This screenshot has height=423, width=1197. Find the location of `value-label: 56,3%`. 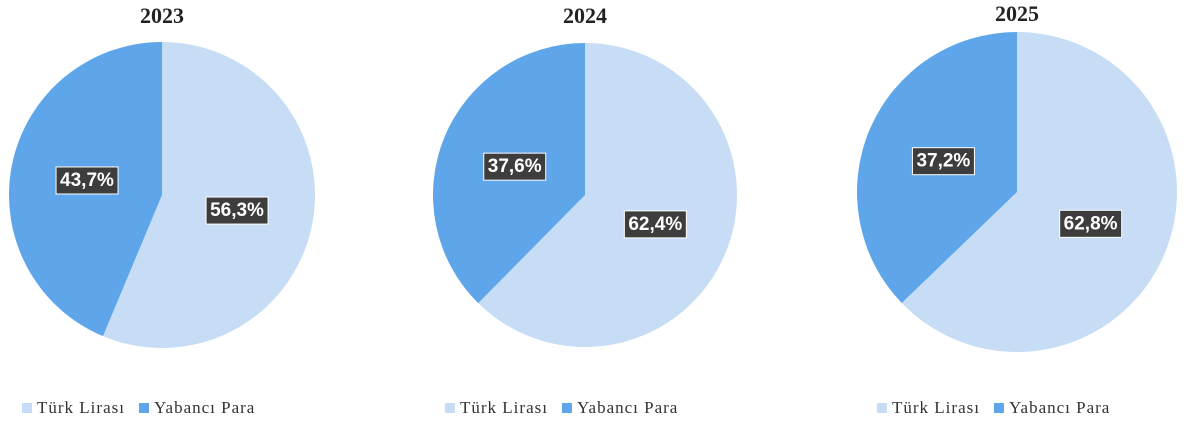

value-label: 56,3% is located at coordinates (237, 210).